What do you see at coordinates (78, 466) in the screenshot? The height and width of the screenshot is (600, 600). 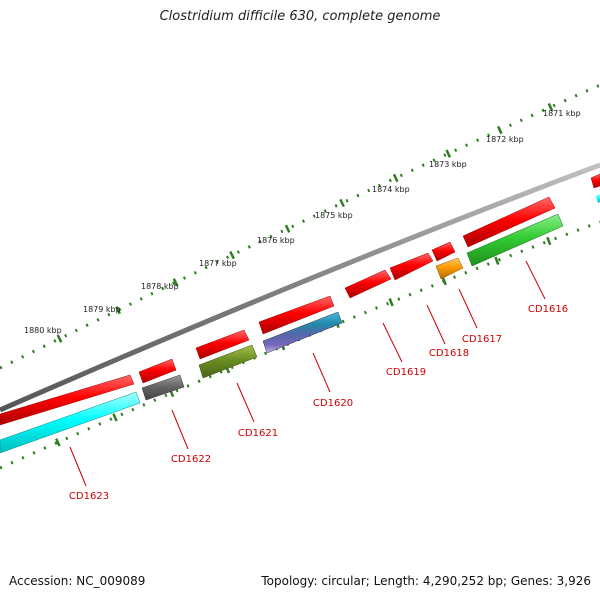 I see `label-line-cd1623` at bounding box center [78, 466].